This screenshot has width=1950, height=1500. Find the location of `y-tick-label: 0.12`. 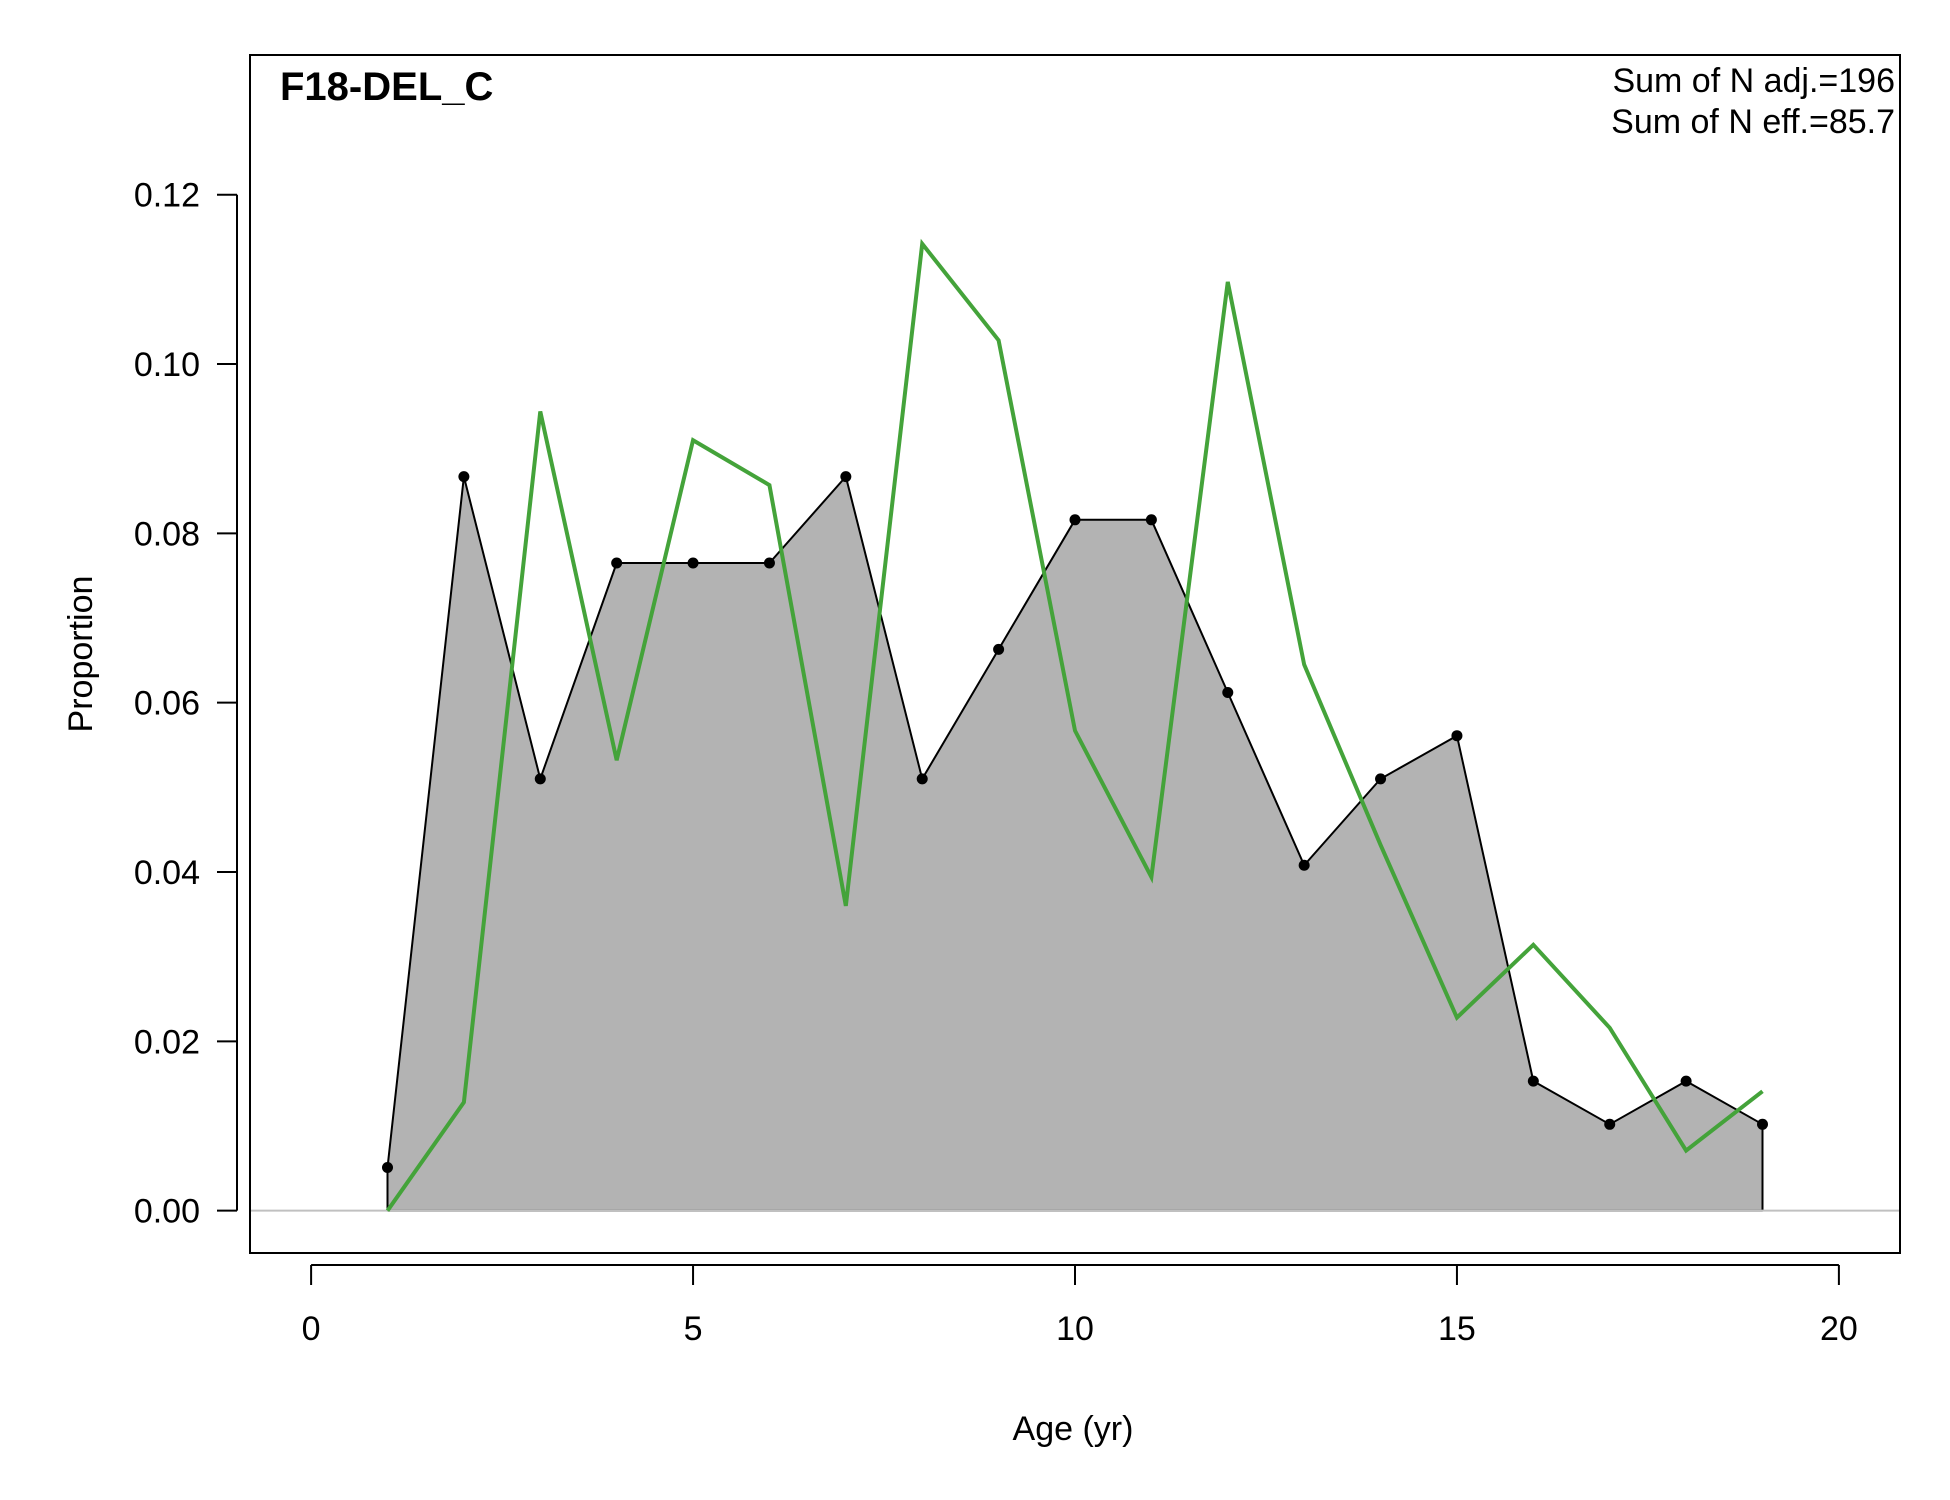

y-tick-label: 0.12 is located at coordinates (167, 196).